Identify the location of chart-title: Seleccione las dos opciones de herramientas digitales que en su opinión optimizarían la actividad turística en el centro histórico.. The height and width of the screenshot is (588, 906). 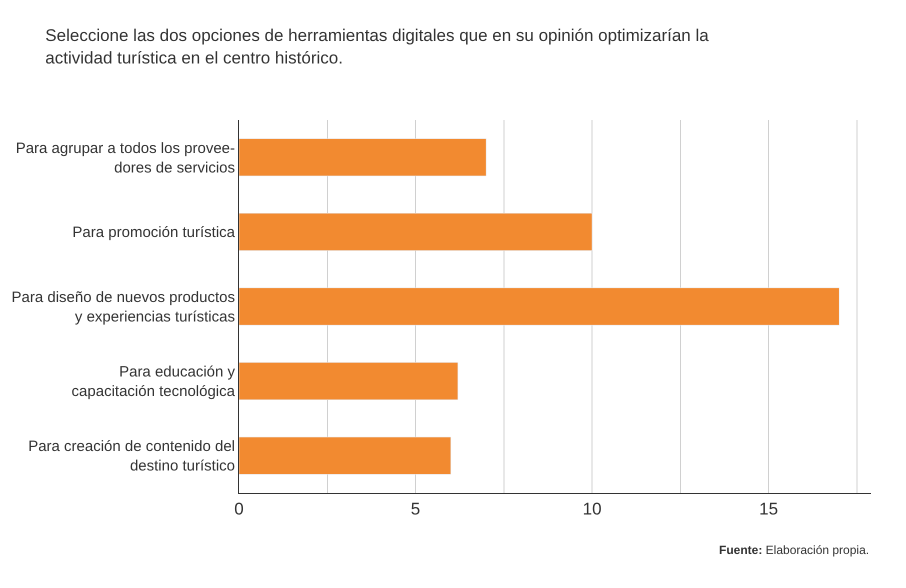
(377, 47).